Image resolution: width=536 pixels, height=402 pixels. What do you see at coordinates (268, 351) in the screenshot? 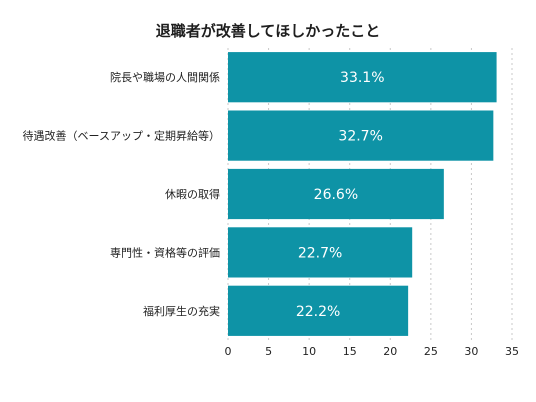
I see `x-tick-label: 5` at bounding box center [268, 351].